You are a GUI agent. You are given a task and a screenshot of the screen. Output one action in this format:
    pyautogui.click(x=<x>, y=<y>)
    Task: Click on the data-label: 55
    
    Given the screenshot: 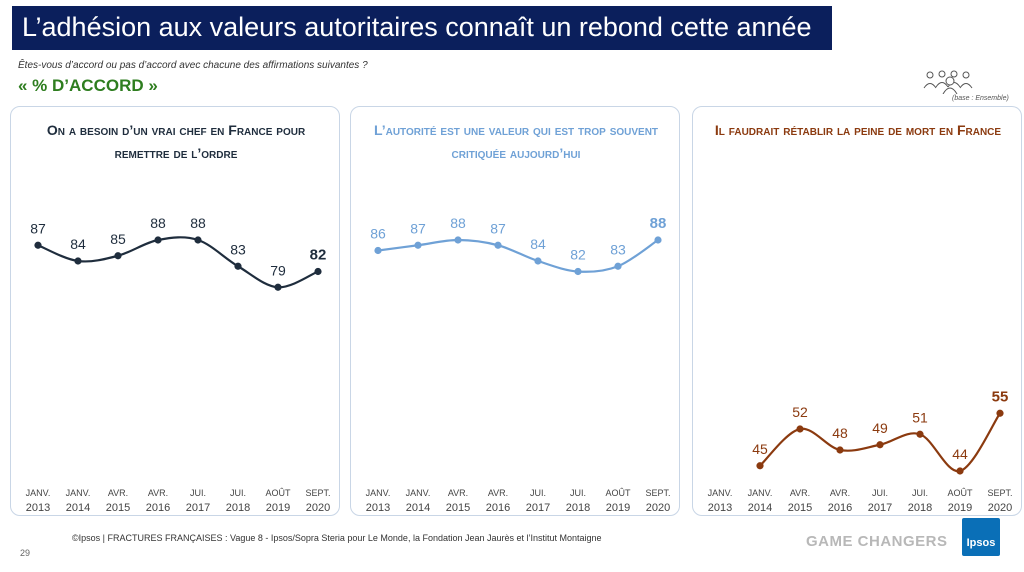 What is the action you would take?
    pyautogui.click(x=1000, y=396)
    